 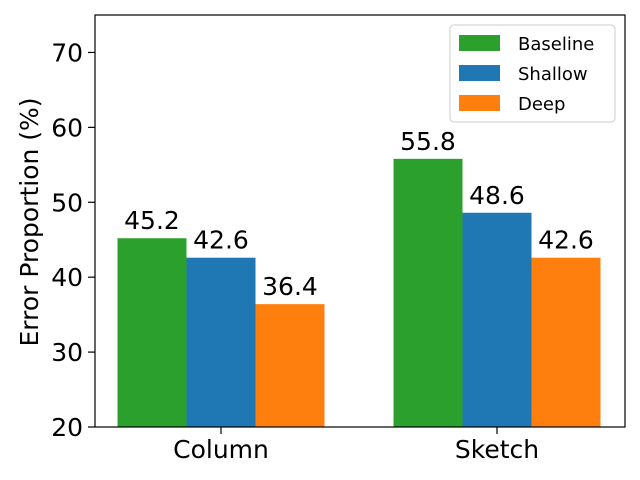 I want to click on bar-shallow-column, so click(x=221, y=342).